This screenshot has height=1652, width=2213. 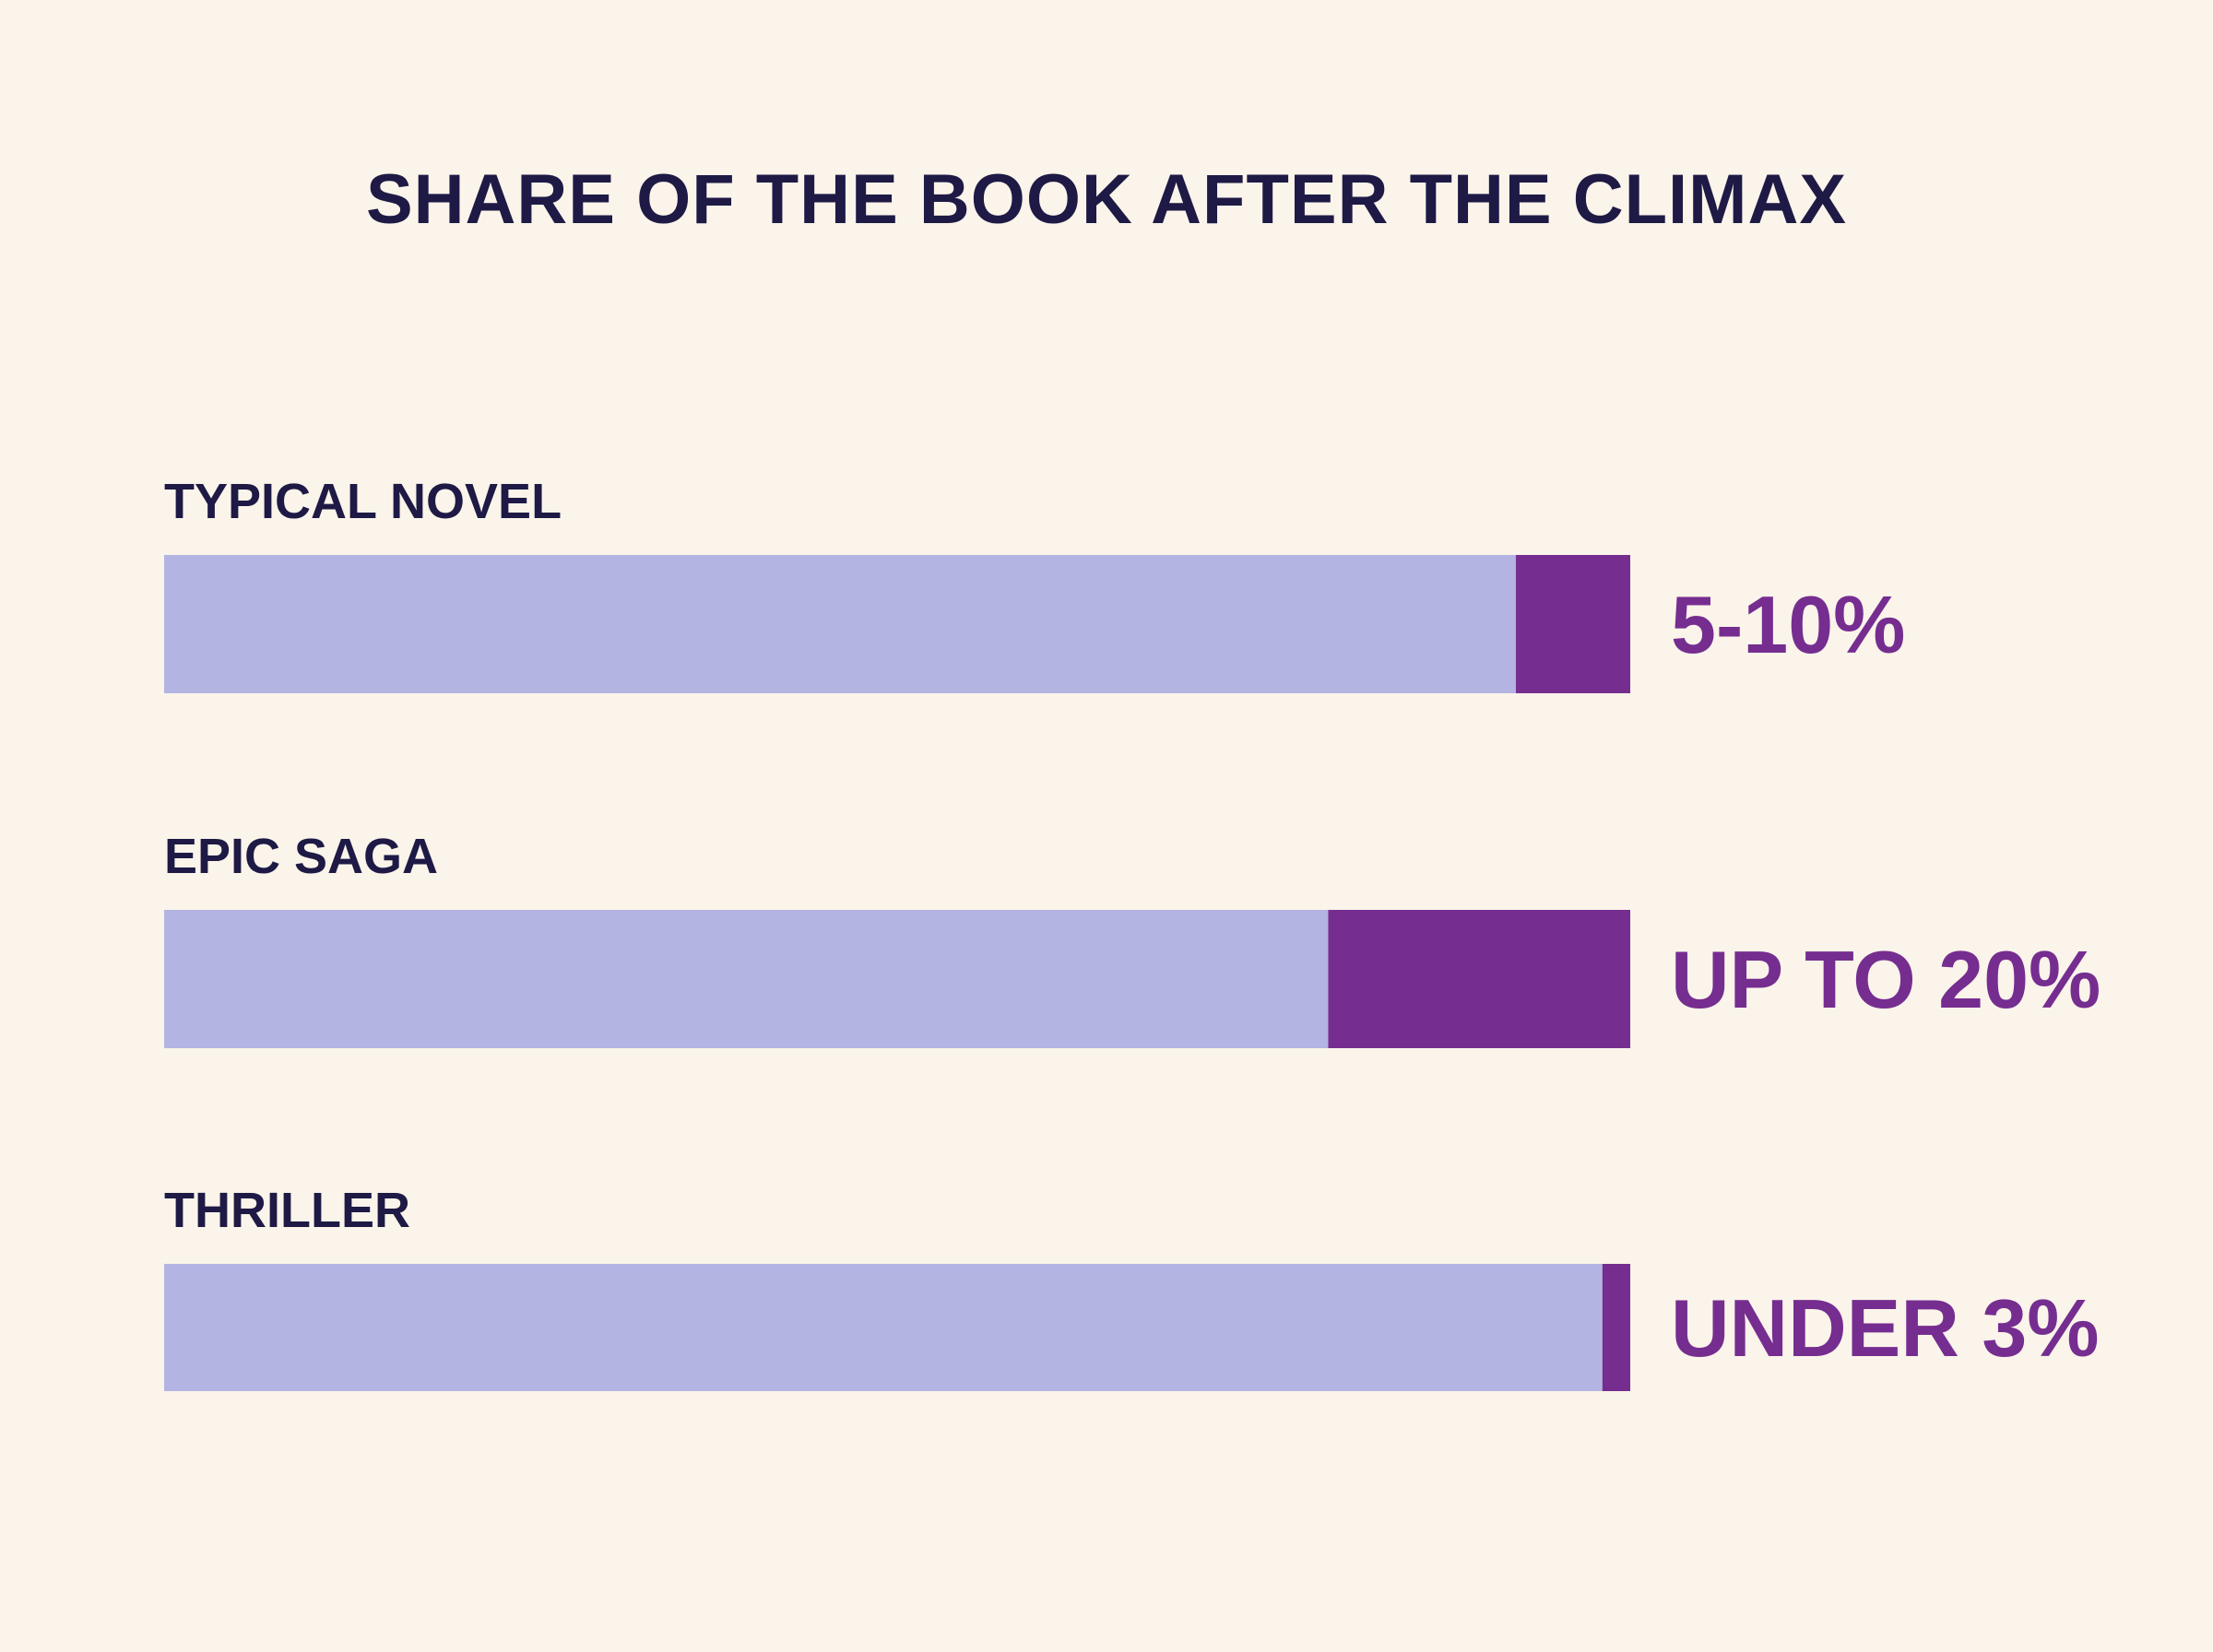 What do you see at coordinates (1106, 199) in the screenshot?
I see `chart-title: SHARE OF THE BOOK AFTER THE CLIMAX` at bounding box center [1106, 199].